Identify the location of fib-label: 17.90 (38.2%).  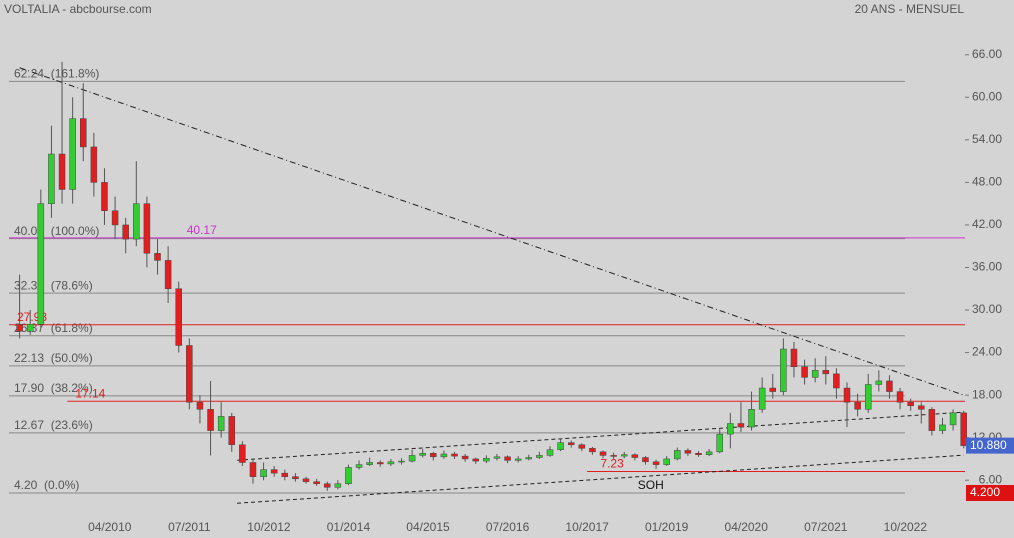
(53, 388).